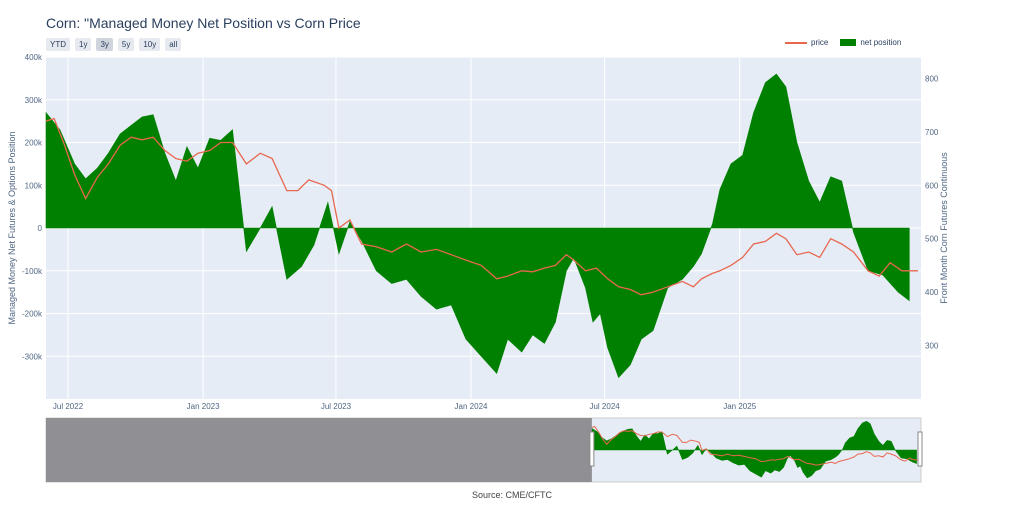 This screenshot has height=527, width=1024. What do you see at coordinates (58, 44) in the screenshot?
I see `range-button-ytd: YTD` at bounding box center [58, 44].